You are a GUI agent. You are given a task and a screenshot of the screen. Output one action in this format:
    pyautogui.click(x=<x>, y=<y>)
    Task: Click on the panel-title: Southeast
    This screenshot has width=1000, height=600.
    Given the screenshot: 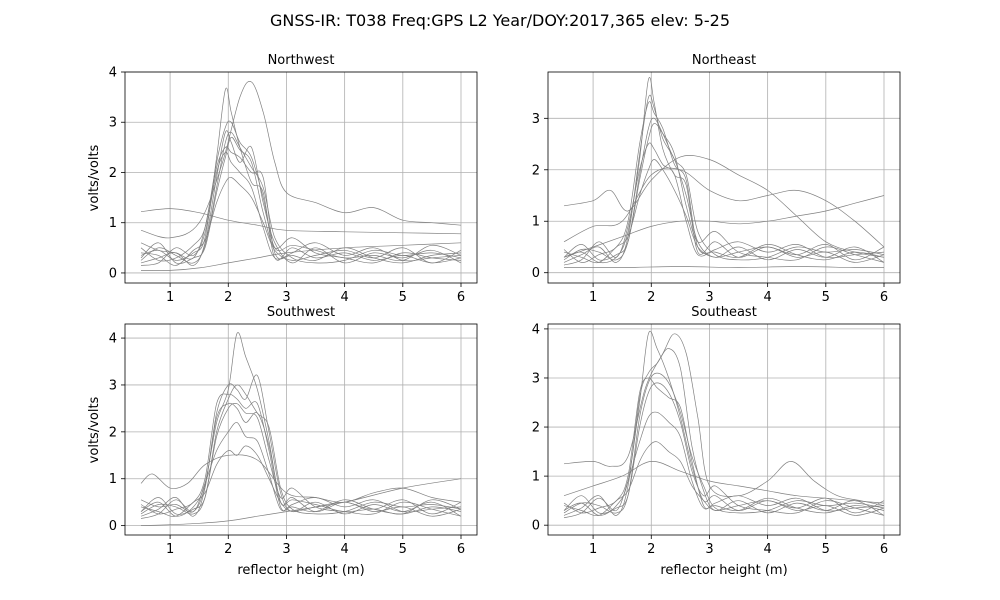 What is the action you would take?
    pyautogui.click(x=724, y=312)
    